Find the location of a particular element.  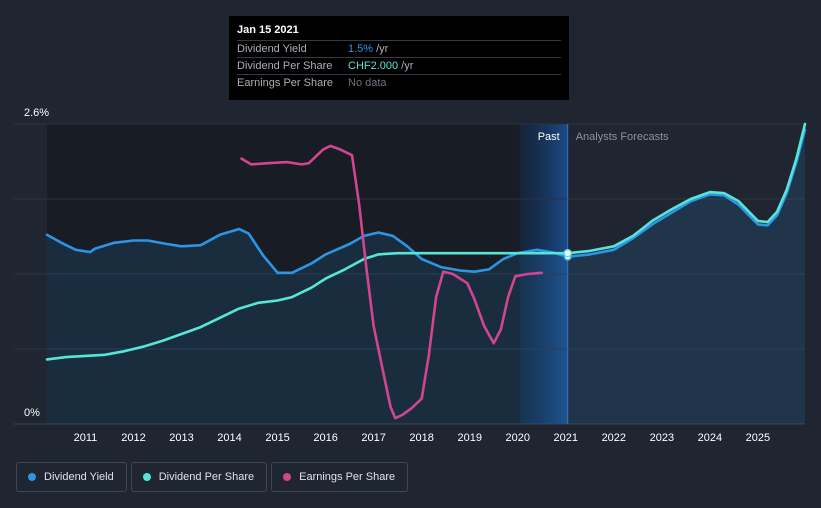

tooltip-value: CHF2.000 is located at coordinates (373, 66).